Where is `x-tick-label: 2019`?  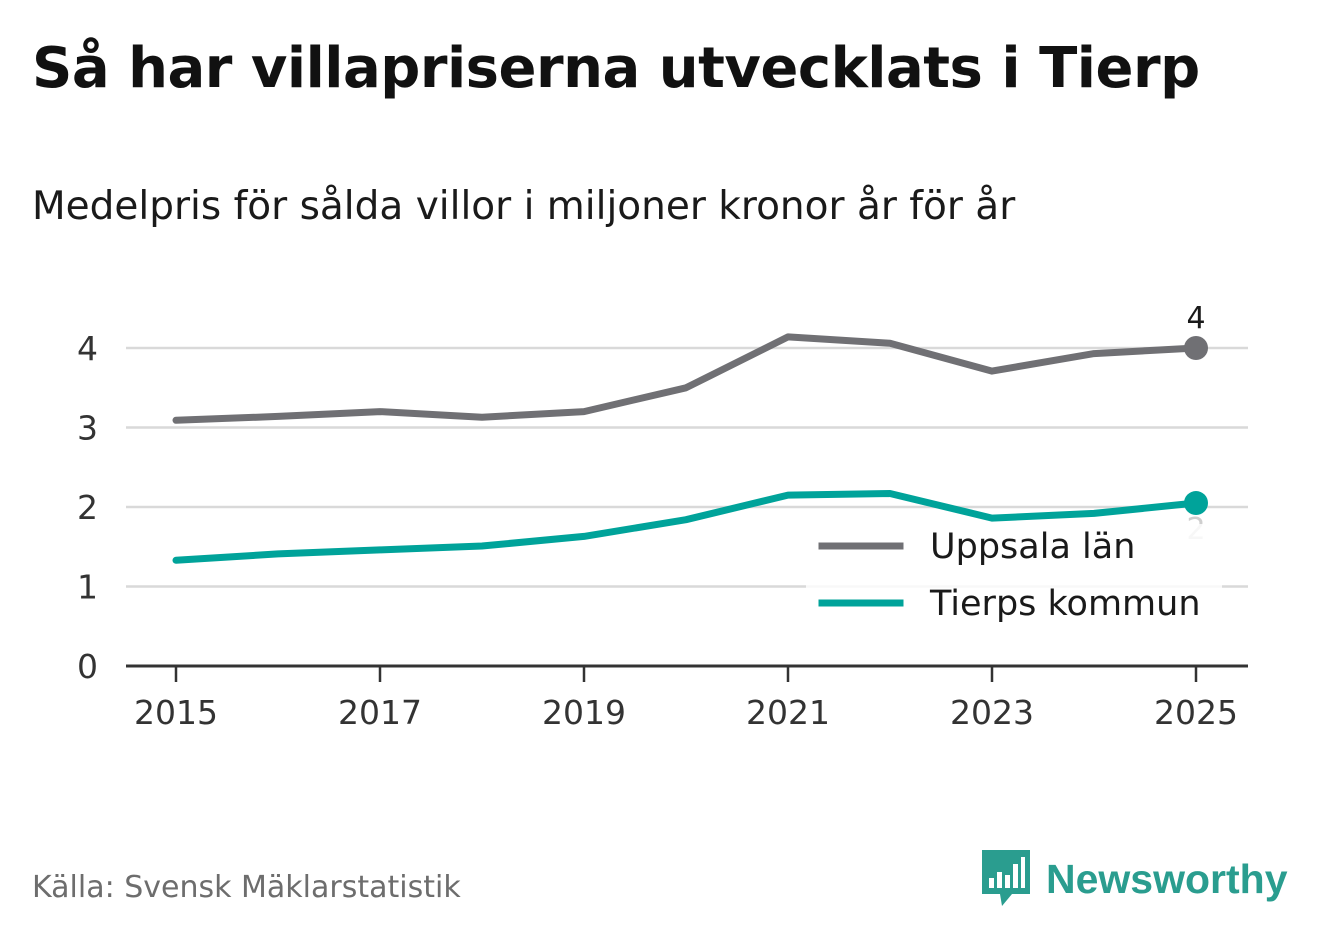
x-tick-label: 2019 is located at coordinates (584, 712).